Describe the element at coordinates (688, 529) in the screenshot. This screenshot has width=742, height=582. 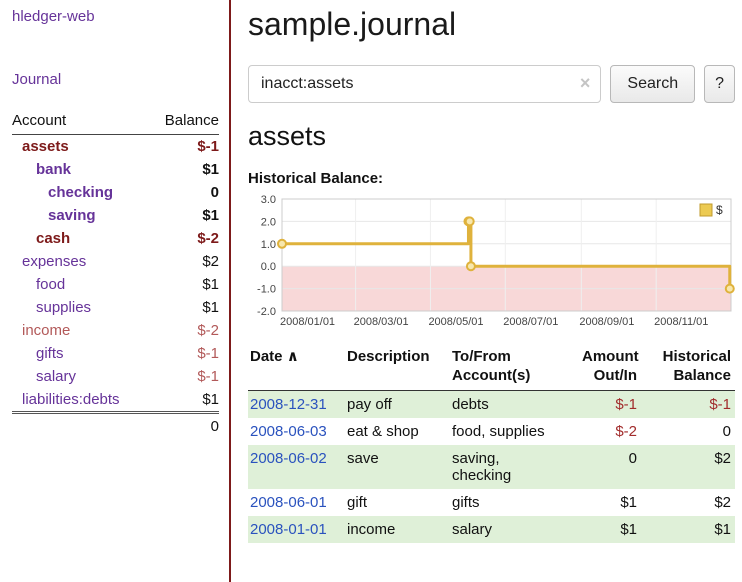
I see `transaction-balance: $1` at that location.